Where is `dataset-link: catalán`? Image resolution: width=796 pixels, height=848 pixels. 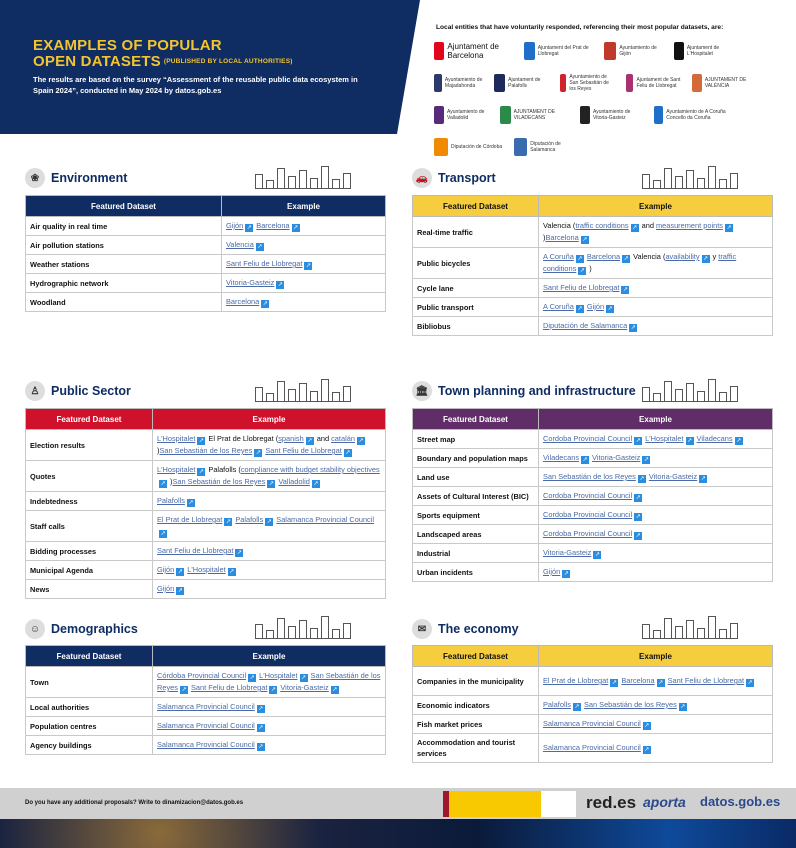 dataset-link: catalán is located at coordinates (343, 438).